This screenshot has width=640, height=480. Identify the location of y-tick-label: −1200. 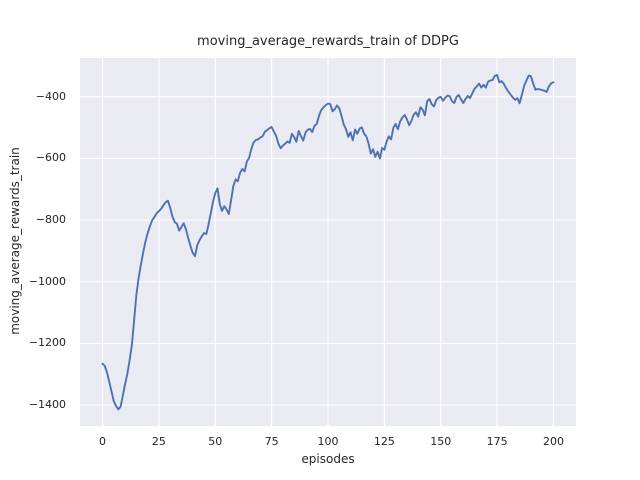
(47, 343).